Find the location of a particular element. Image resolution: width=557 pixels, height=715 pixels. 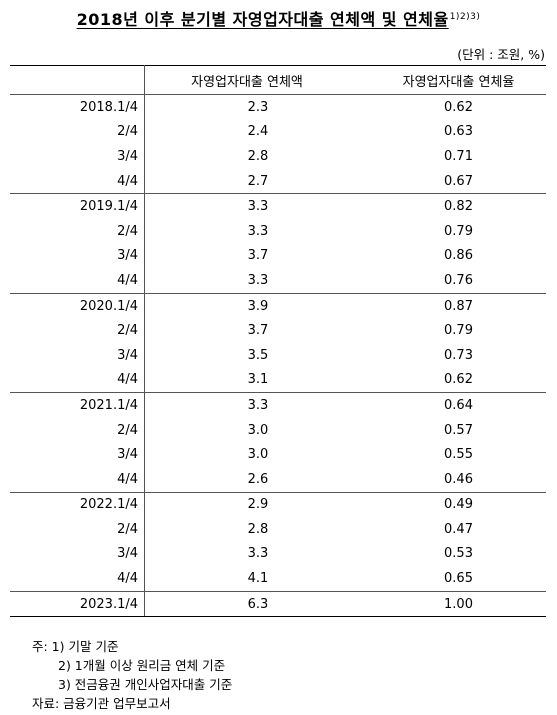

amount-cell: 4.1 is located at coordinates (258, 579).